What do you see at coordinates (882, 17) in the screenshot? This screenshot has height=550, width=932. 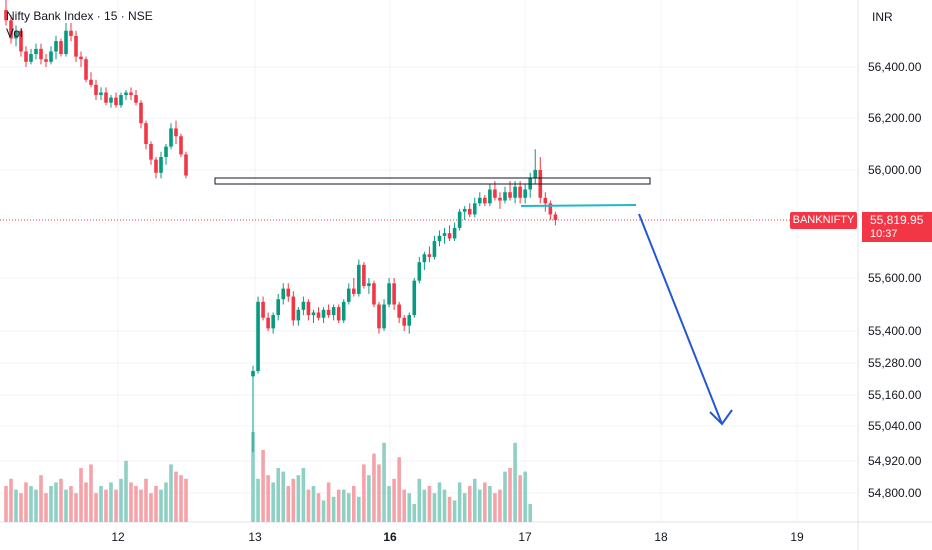 I see `currency-label: INR` at bounding box center [882, 17].